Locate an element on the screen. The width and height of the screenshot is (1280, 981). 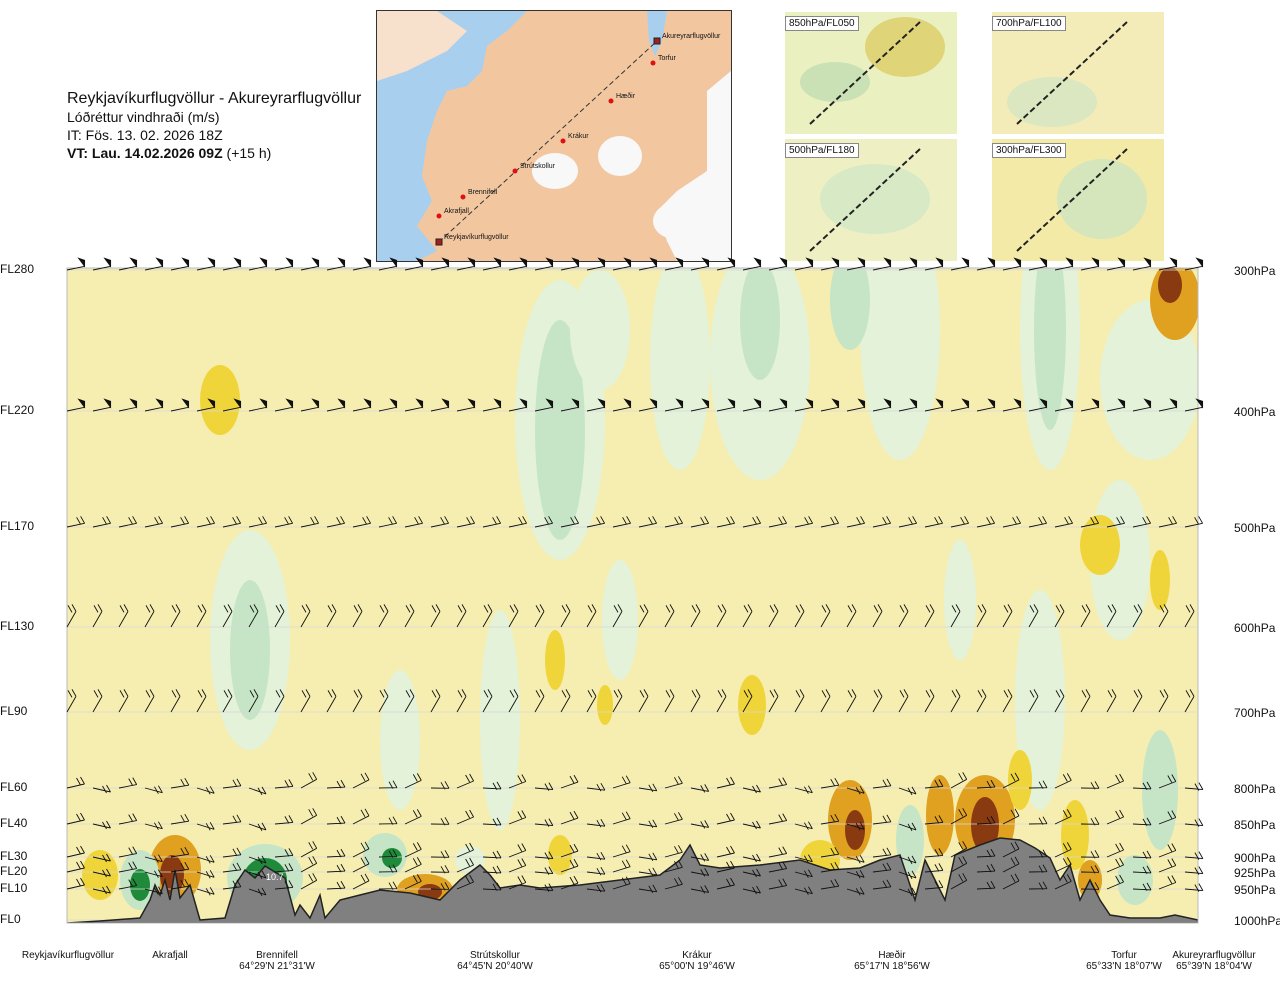
pressure-level-label: 950hPa is located at coordinates (1255, 890).